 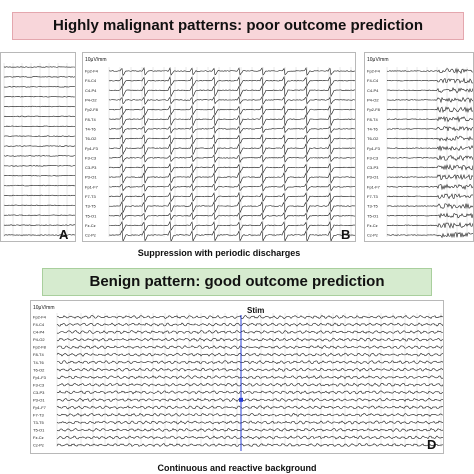 I want to click on stim-marker, so click(x=241, y=399).